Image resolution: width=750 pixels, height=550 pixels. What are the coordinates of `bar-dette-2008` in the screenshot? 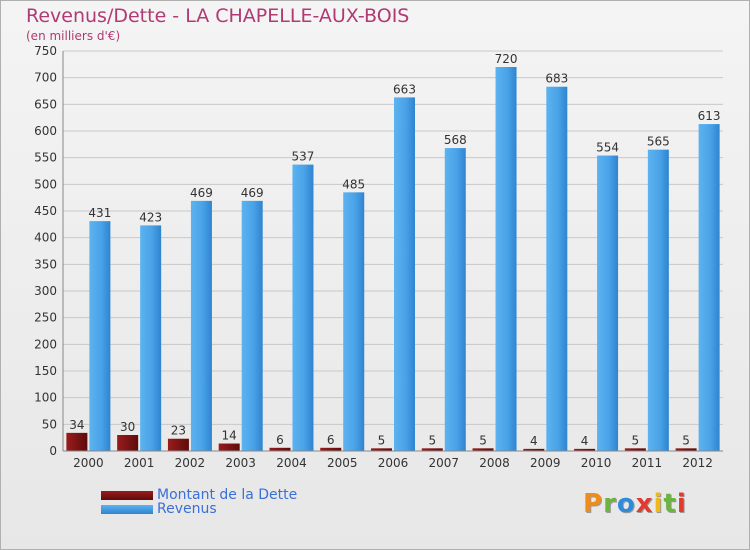 It's located at (483, 449).